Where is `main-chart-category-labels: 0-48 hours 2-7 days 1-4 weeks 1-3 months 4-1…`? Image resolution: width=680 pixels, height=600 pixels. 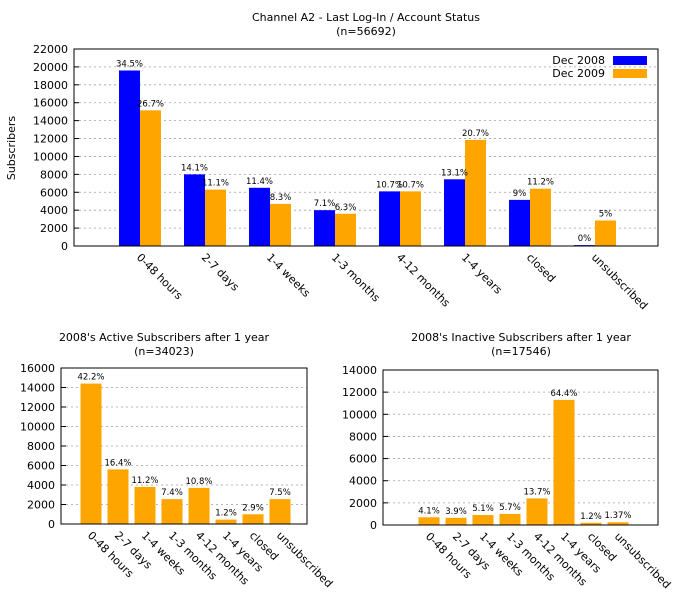 main-chart-category-labels: 0-48 hours 2-7 days 1-4 weeks 1-3 months 4-1… is located at coordinates (392, 281).